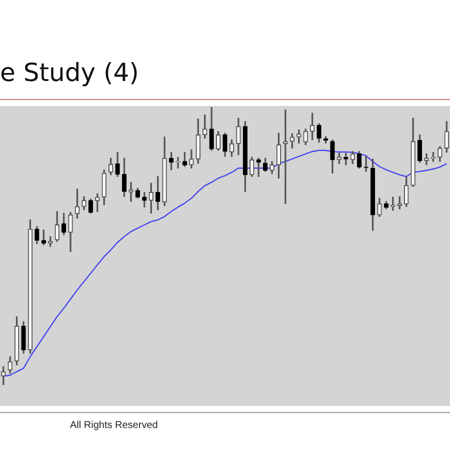 This screenshot has width=450, height=450. Describe the element at coordinates (114, 425) in the screenshot. I see `text: All Rights Reserved` at that location.